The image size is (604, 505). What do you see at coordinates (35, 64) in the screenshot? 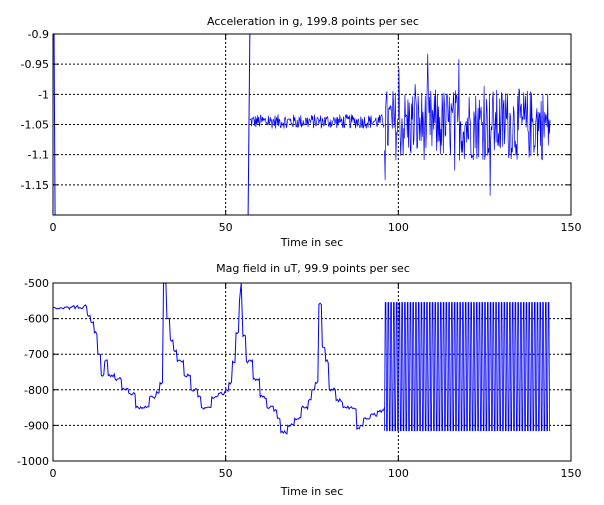
I see `y-tick-label: -0.95` at bounding box center [35, 64].